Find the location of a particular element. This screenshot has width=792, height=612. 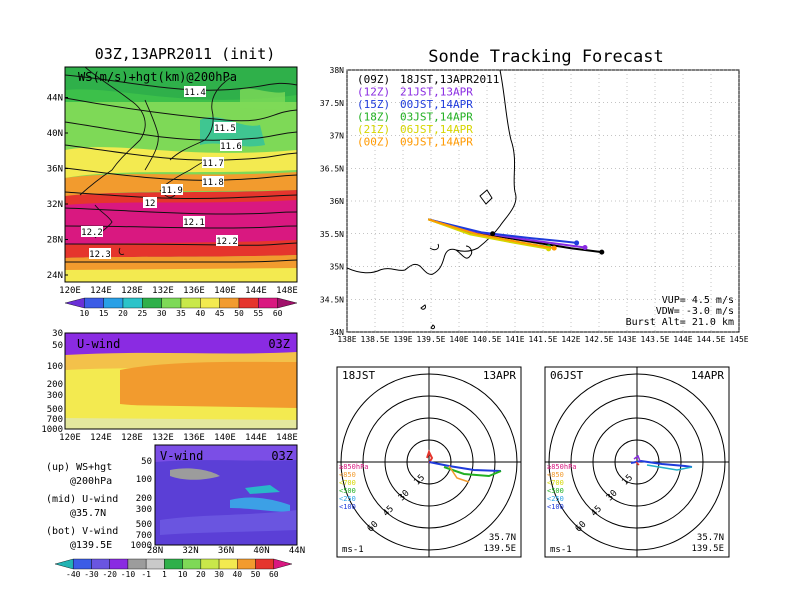

launch-point is located at coordinates (493, 234).